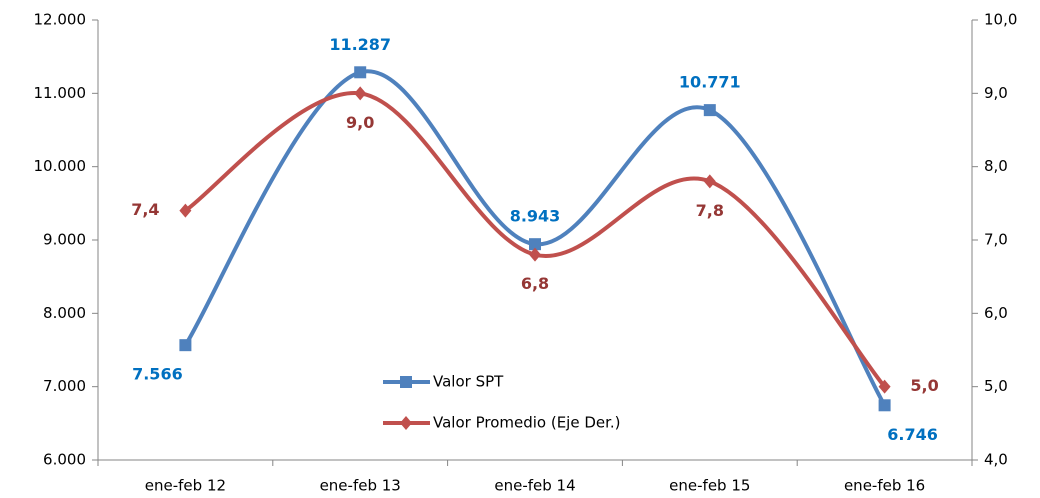 This screenshot has width=1040, height=498. Describe the element at coordinates (996, 93) in the screenshot. I see `y2-tick-label: 9,0` at that location.